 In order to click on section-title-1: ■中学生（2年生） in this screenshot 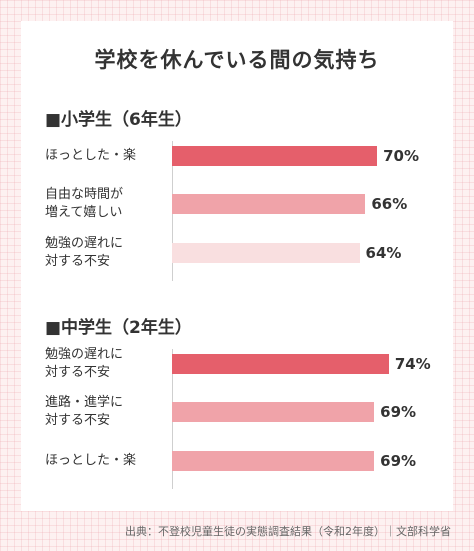, I will do `click(118, 328)`.